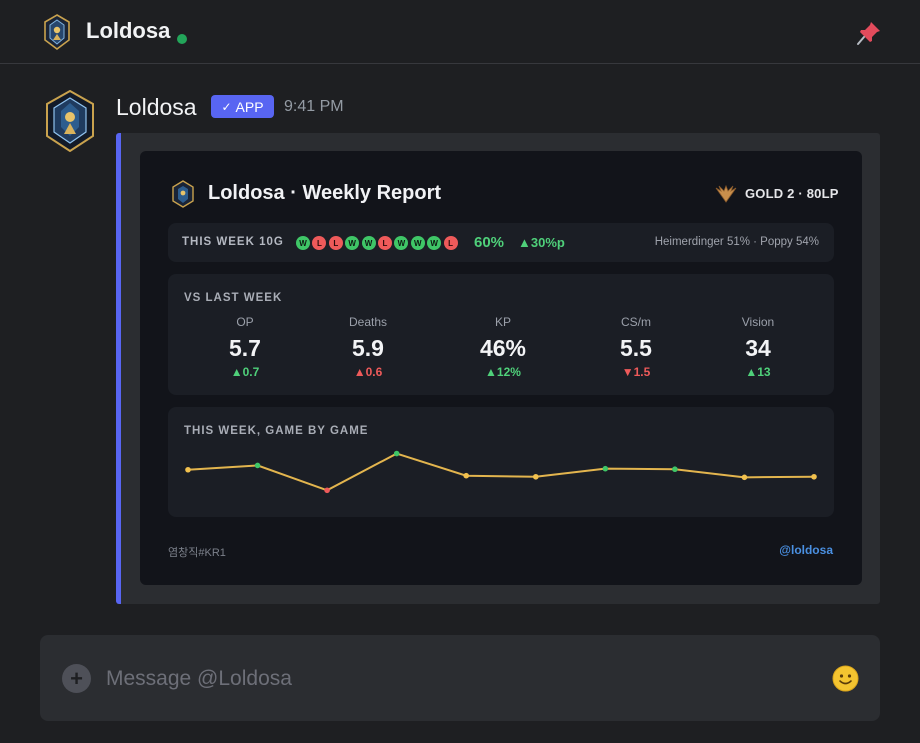 The image size is (920, 743). I want to click on match-result-9: W, so click(434, 243).